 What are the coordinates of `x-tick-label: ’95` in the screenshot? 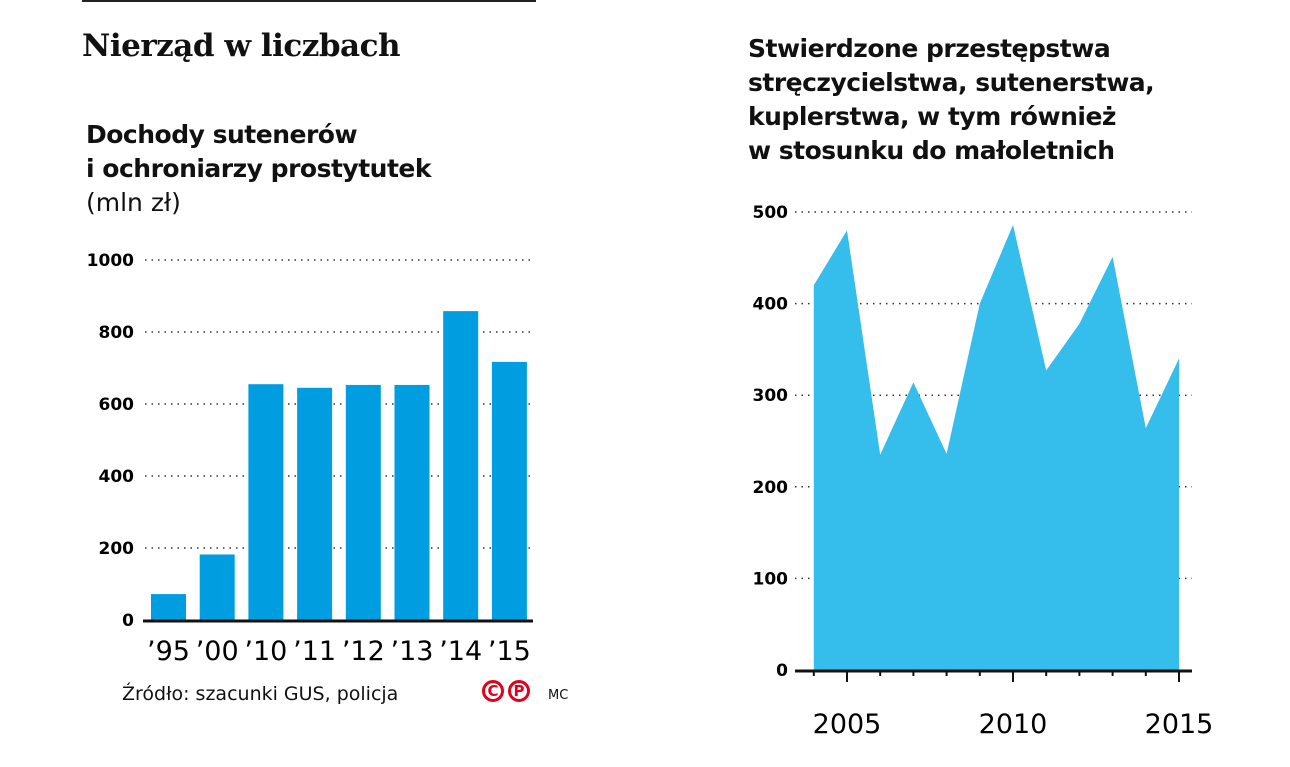 It's located at (168, 651).